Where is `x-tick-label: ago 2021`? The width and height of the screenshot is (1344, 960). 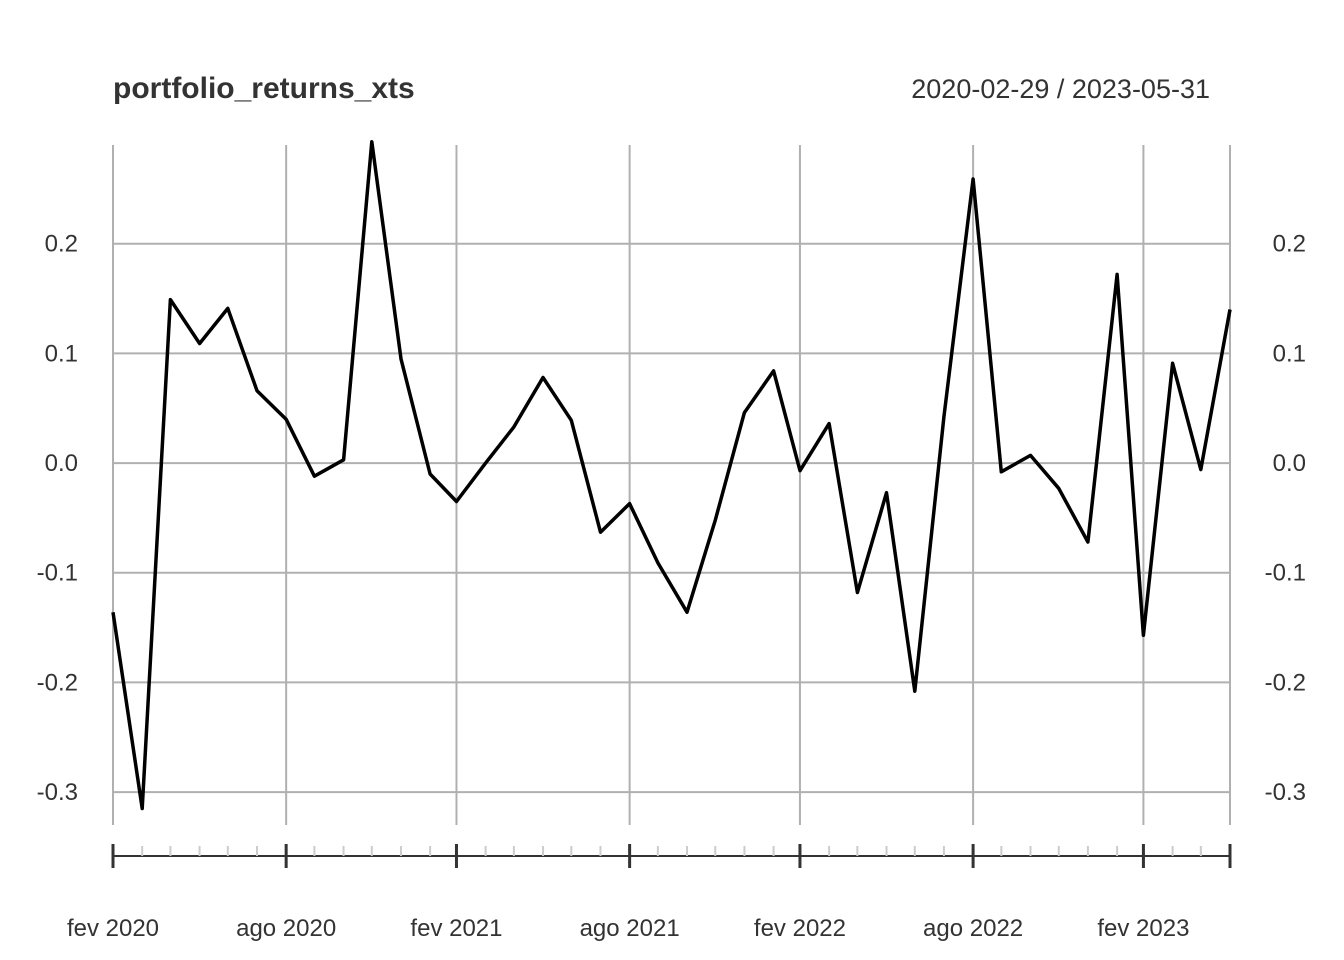
x-tick-label: ago 2021 is located at coordinates (630, 928).